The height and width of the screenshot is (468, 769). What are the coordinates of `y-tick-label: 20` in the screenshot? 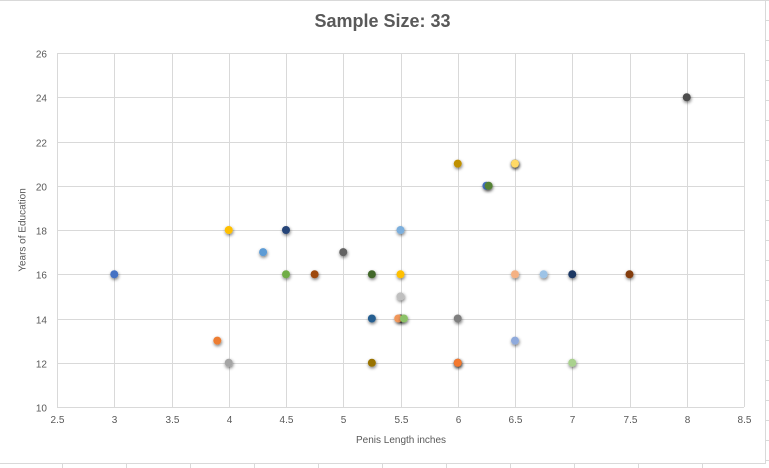 It's located at (42, 188).